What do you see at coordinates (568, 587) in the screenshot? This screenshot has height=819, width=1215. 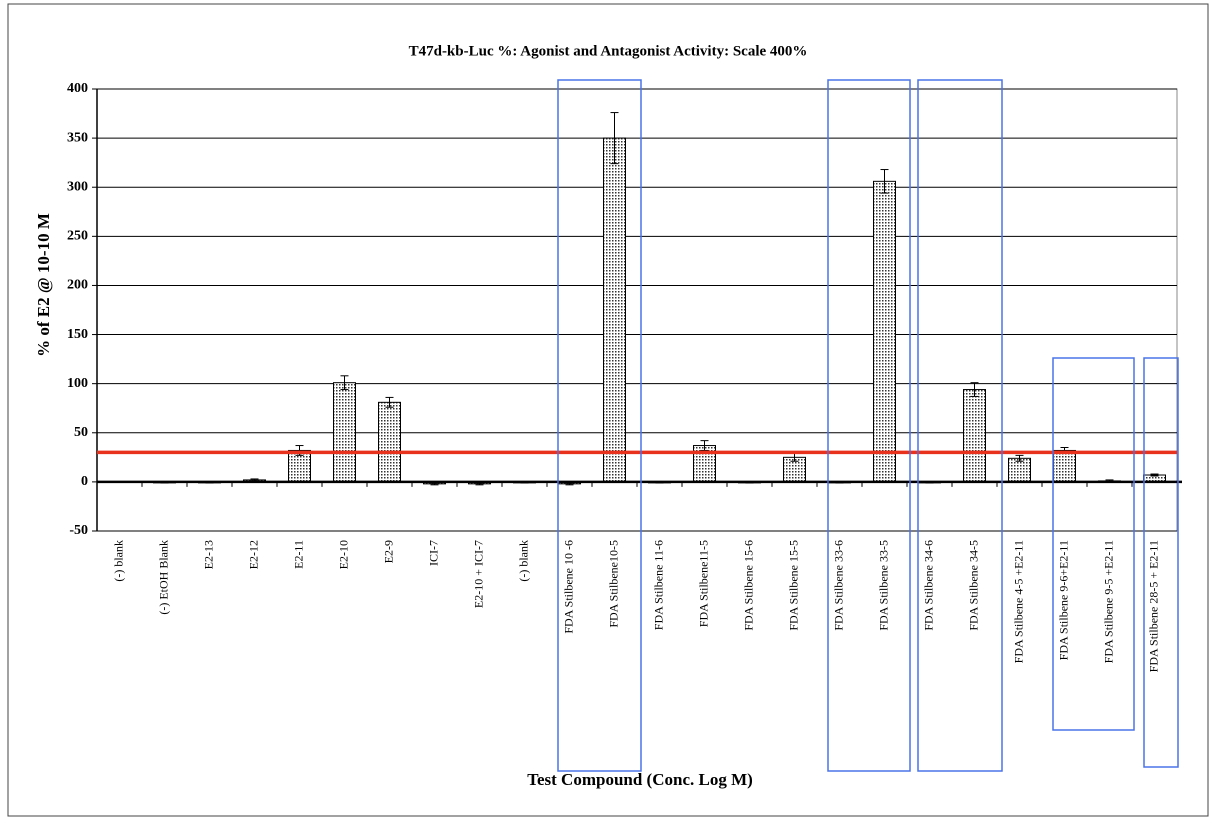 I see `x-tick-label: FDA Stilbene 10 -6` at bounding box center [568, 587].